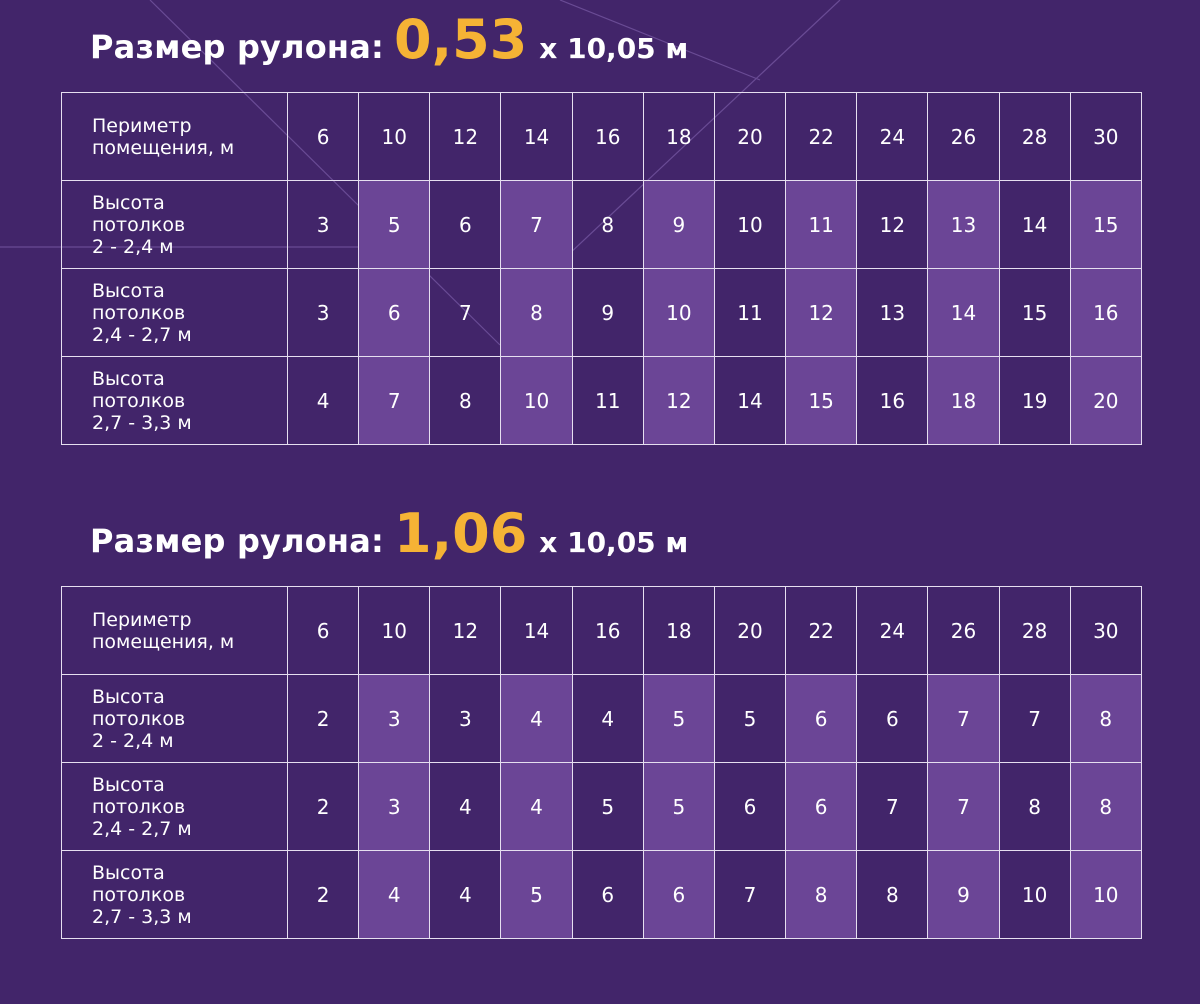  I want to click on perimeter-value: 28, so click(1034, 136).